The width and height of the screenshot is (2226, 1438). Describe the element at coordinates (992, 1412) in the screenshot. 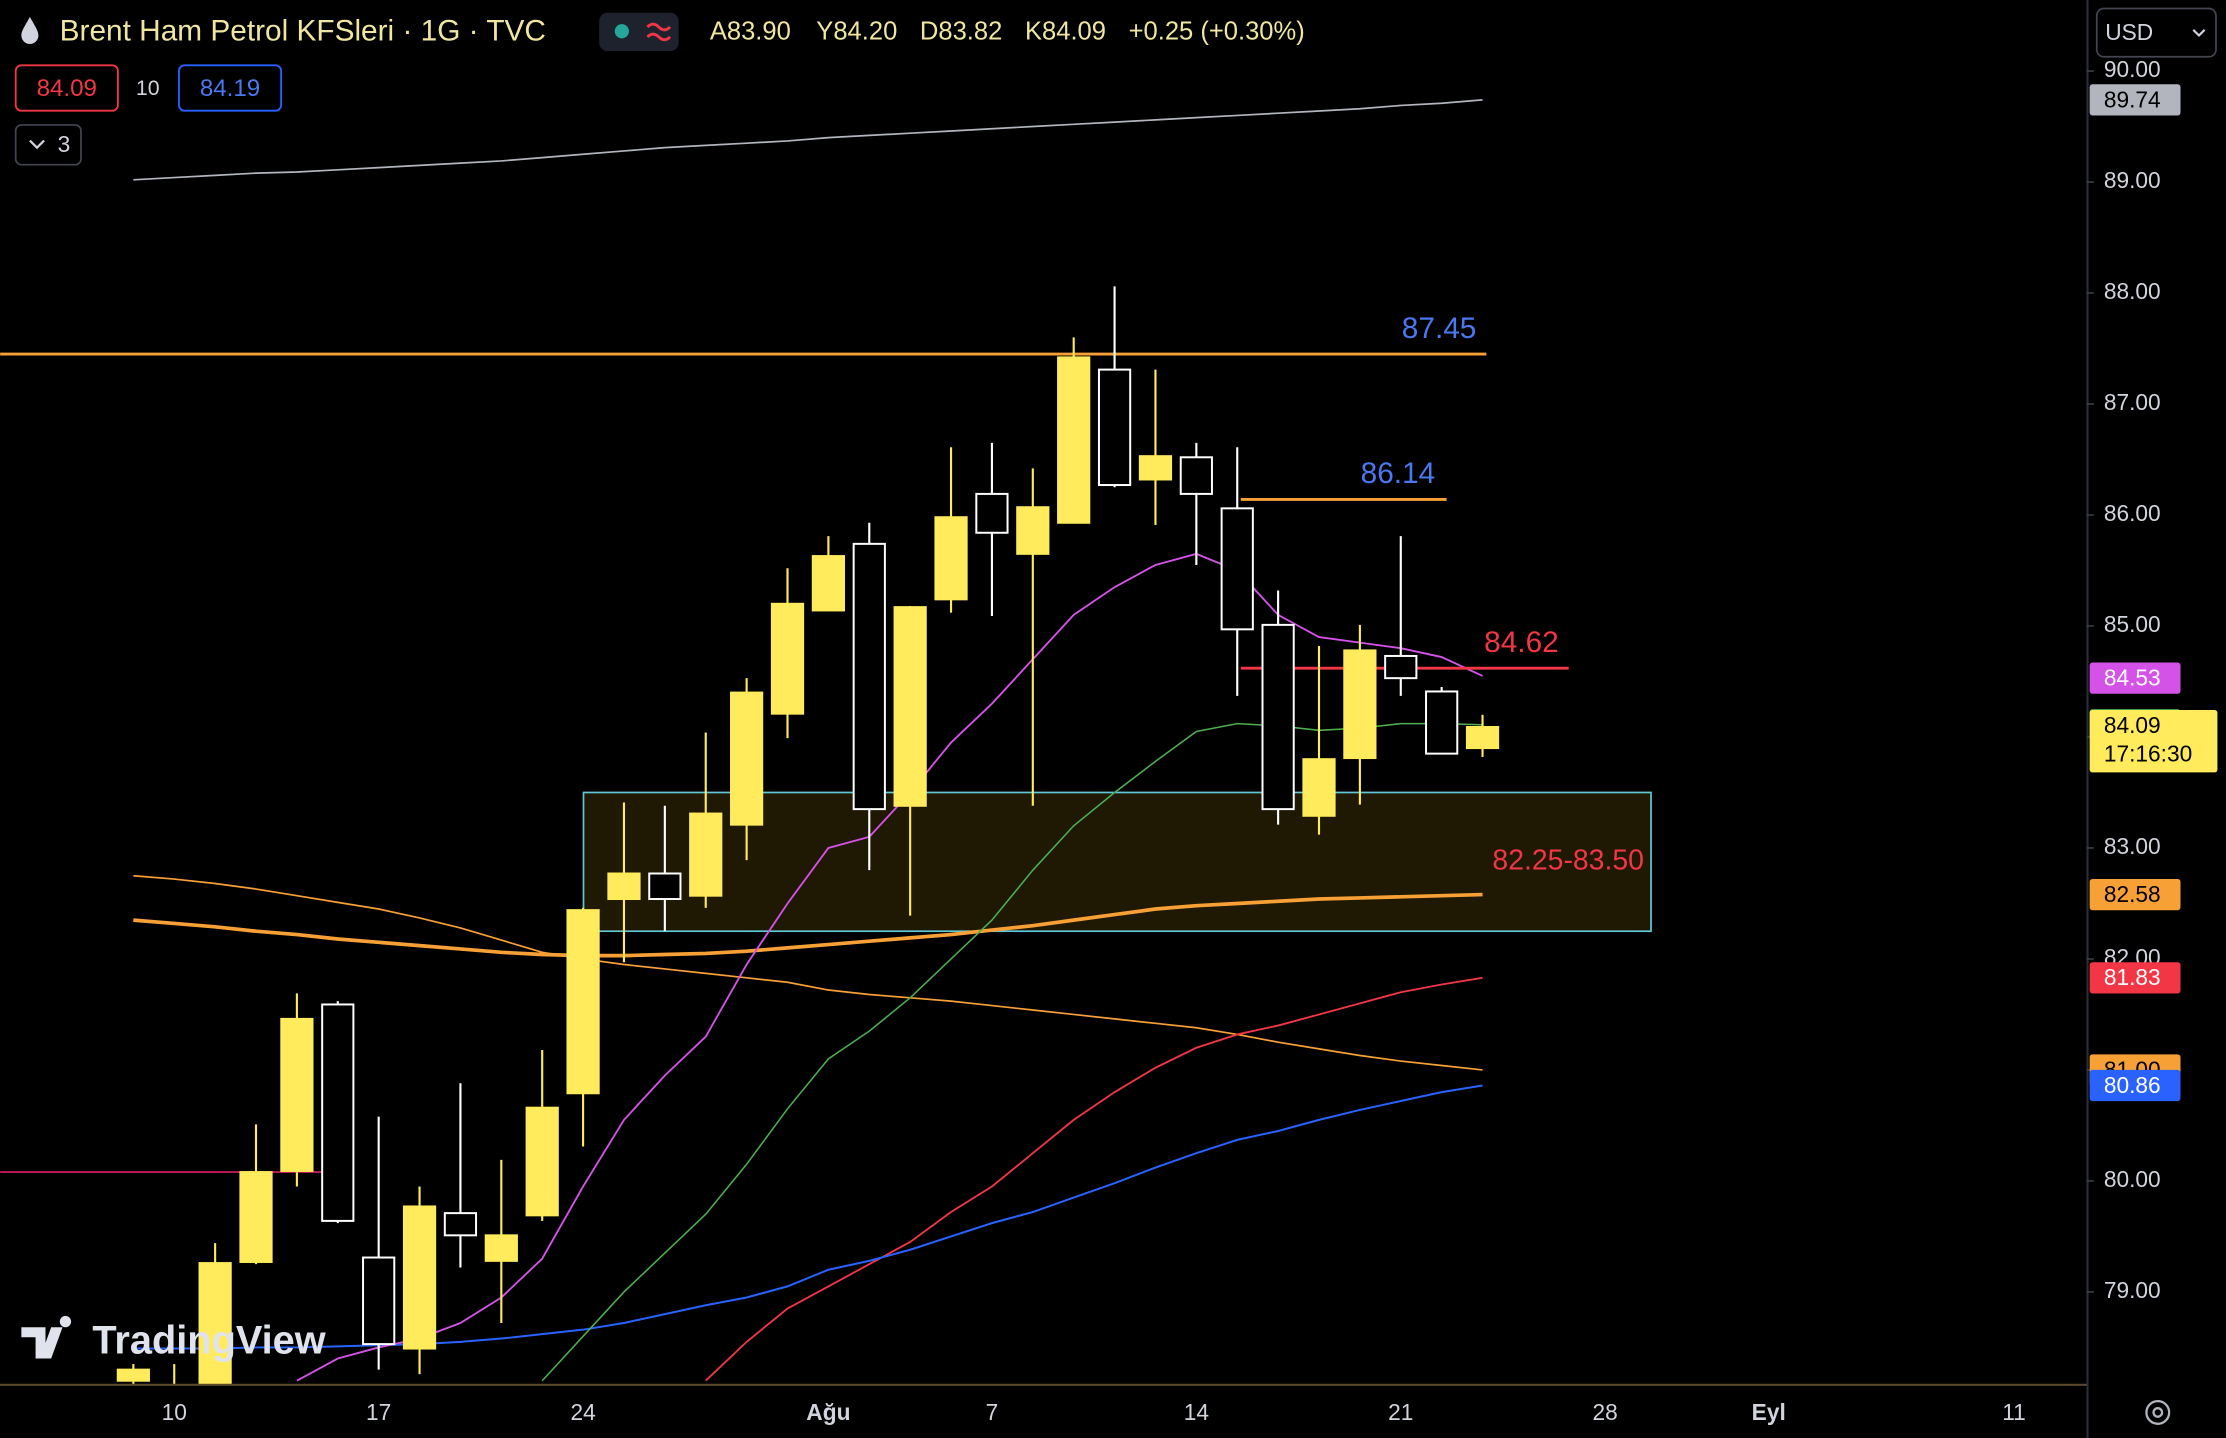

I see `x-tick-label: 7` at that location.